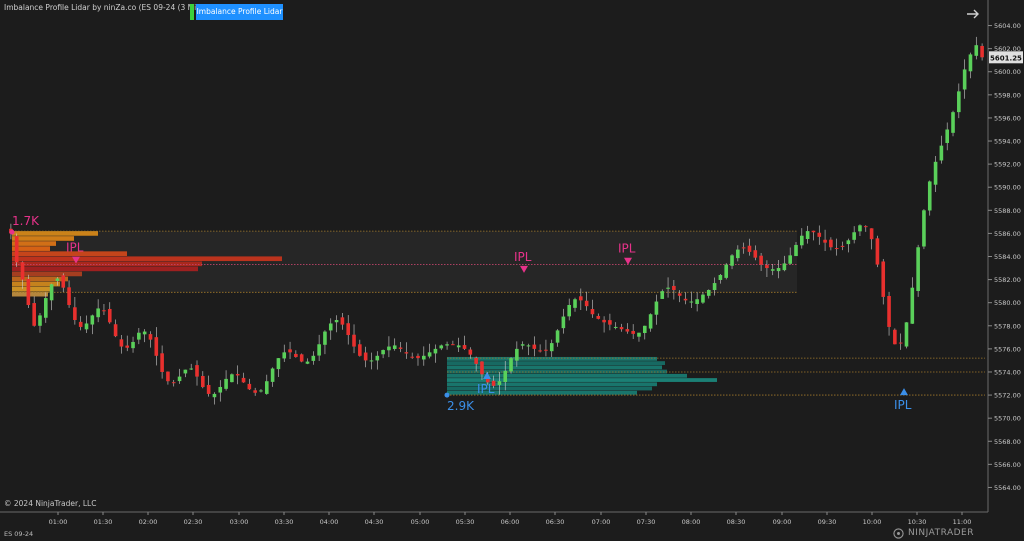 Image resolution: width=1024 pixels, height=541 pixels. I want to click on price-tick-label: 5564.00, so click(1007, 488).